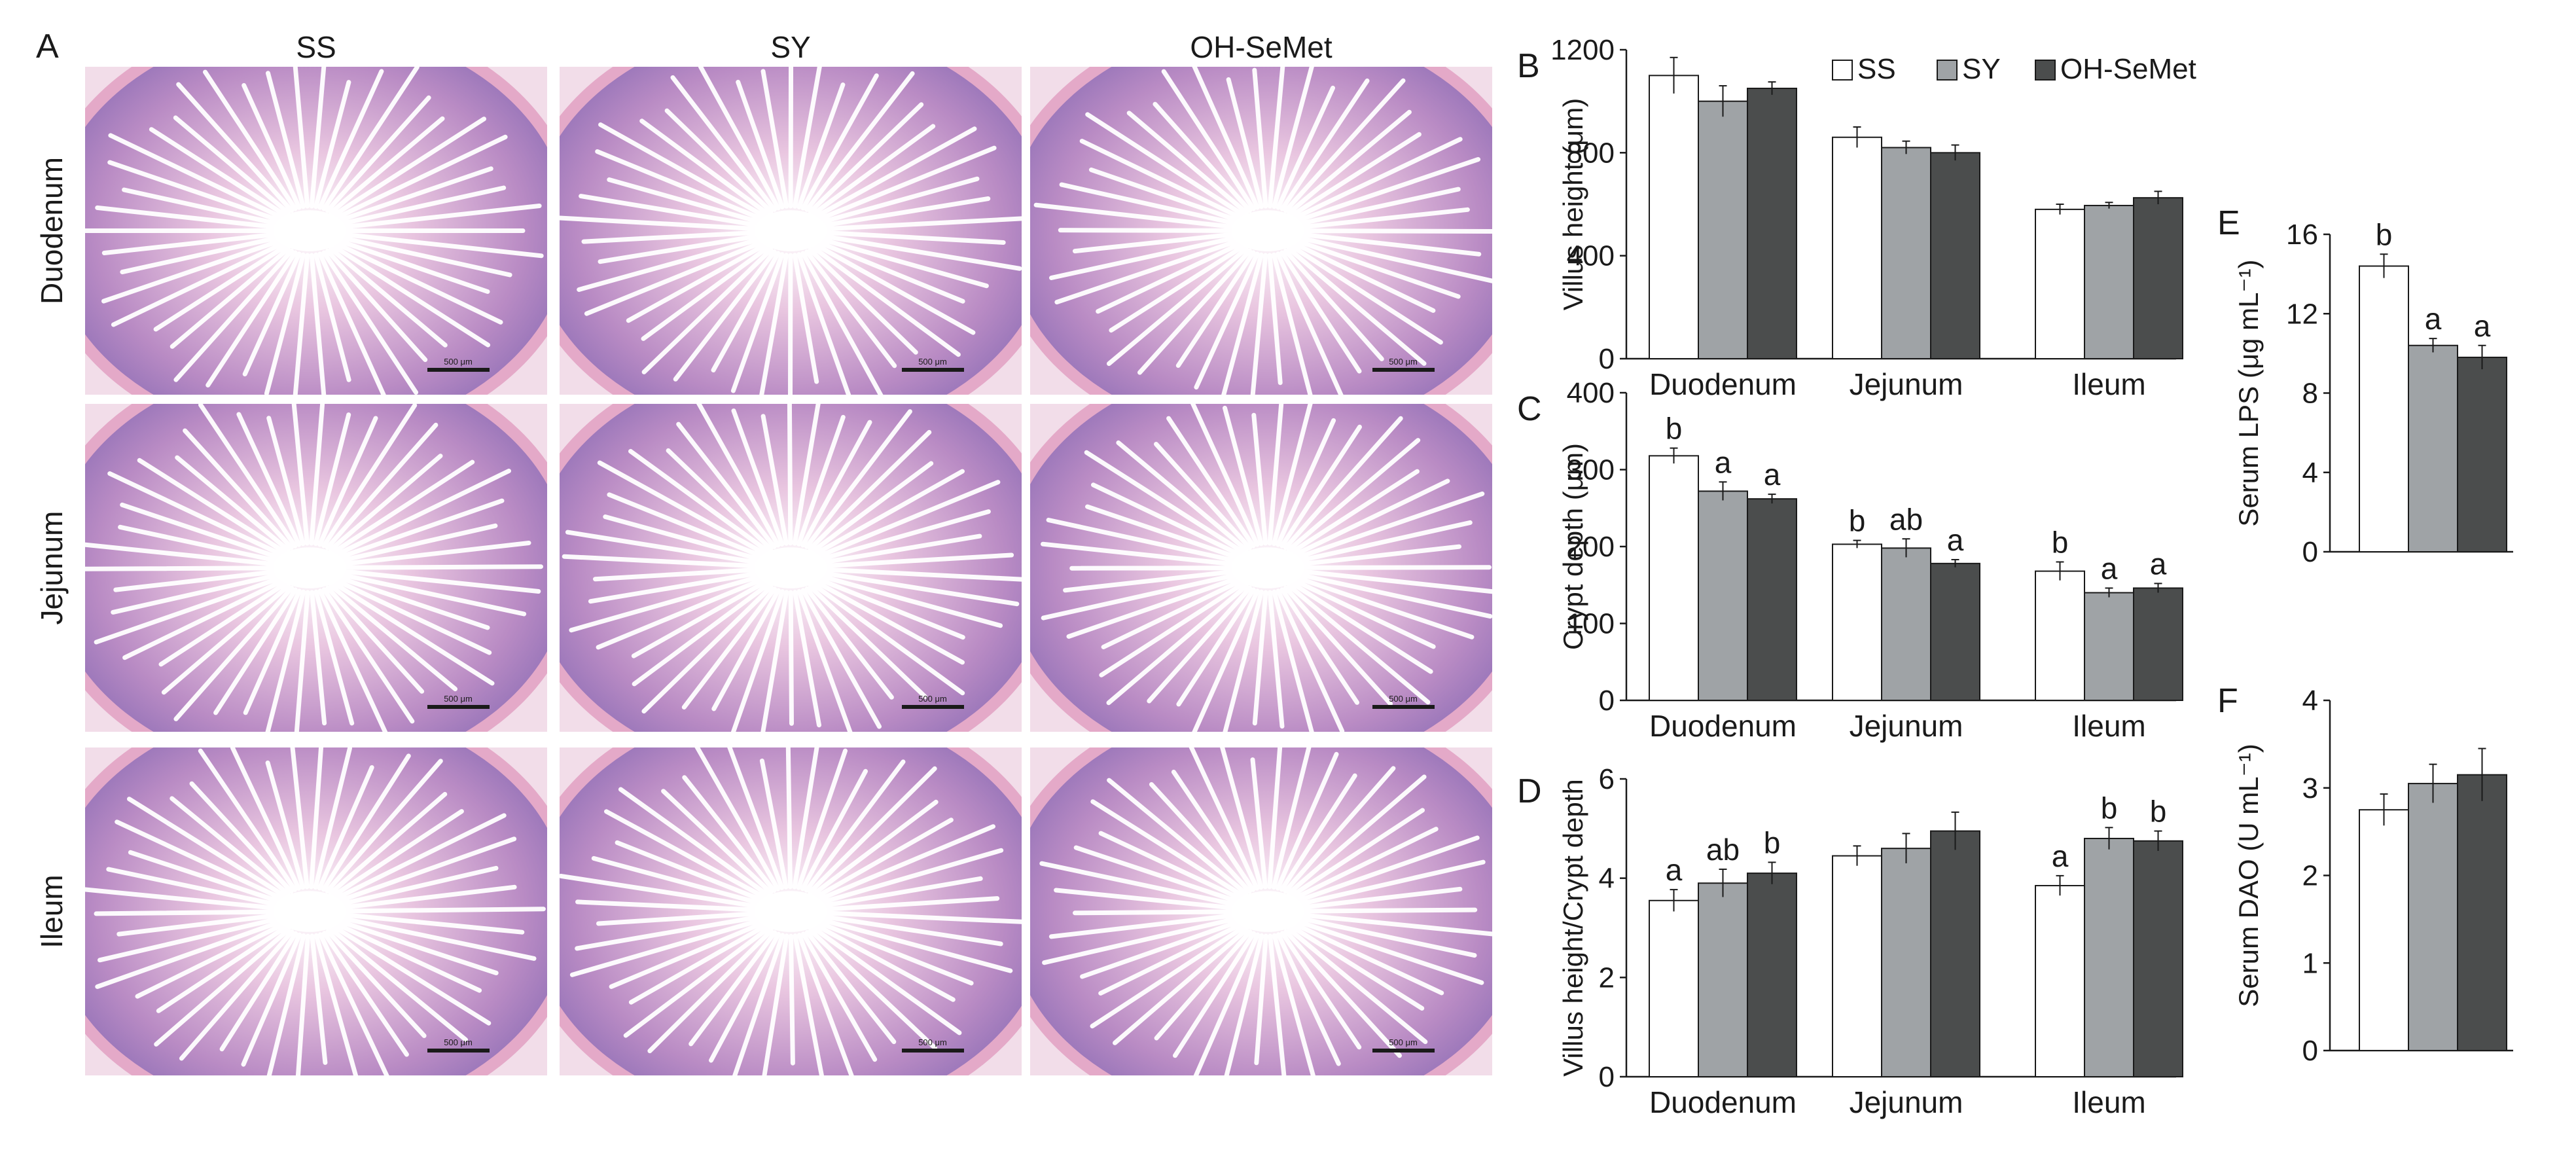 This screenshot has width=2576, height=1152. Describe the element at coordinates (790, 47) in the screenshot. I see `column-header-sy: SY` at that location.